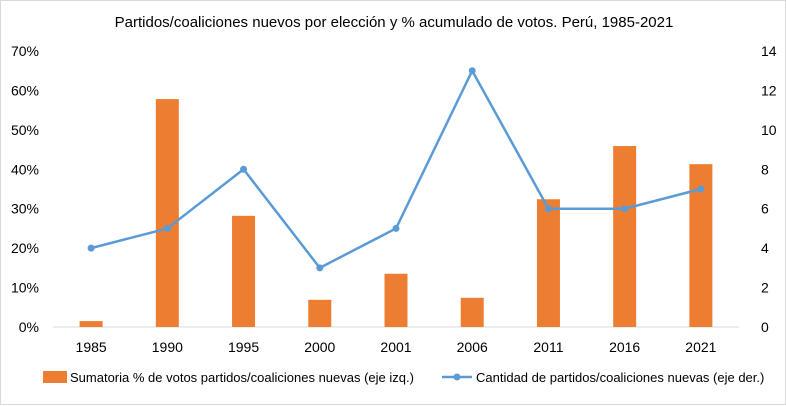  Describe the element at coordinates (55, 377) in the screenshot. I see `legend-bar-swatch` at that location.